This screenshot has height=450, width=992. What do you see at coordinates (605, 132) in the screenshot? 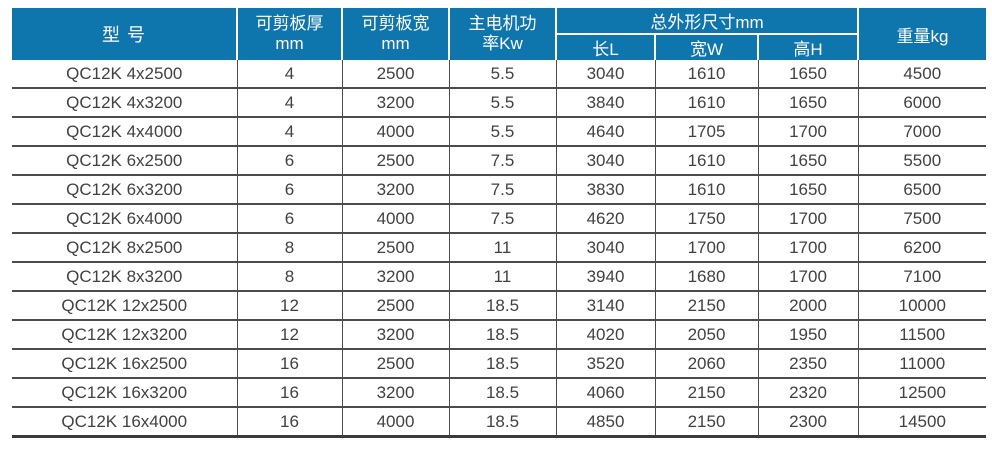
I see `cell-dim-length: 4640` at bounding box center [605, 132].